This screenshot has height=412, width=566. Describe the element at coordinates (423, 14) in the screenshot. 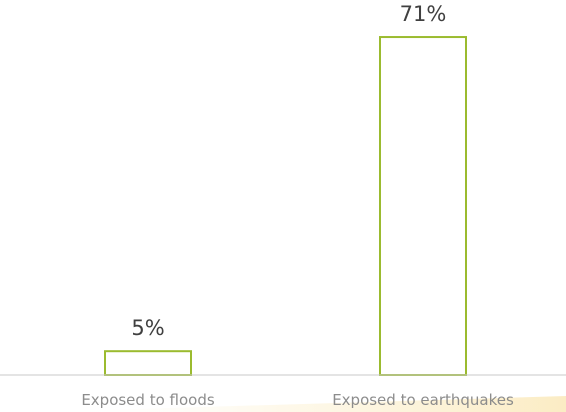

I see `data-label-1: 71%` at that location.